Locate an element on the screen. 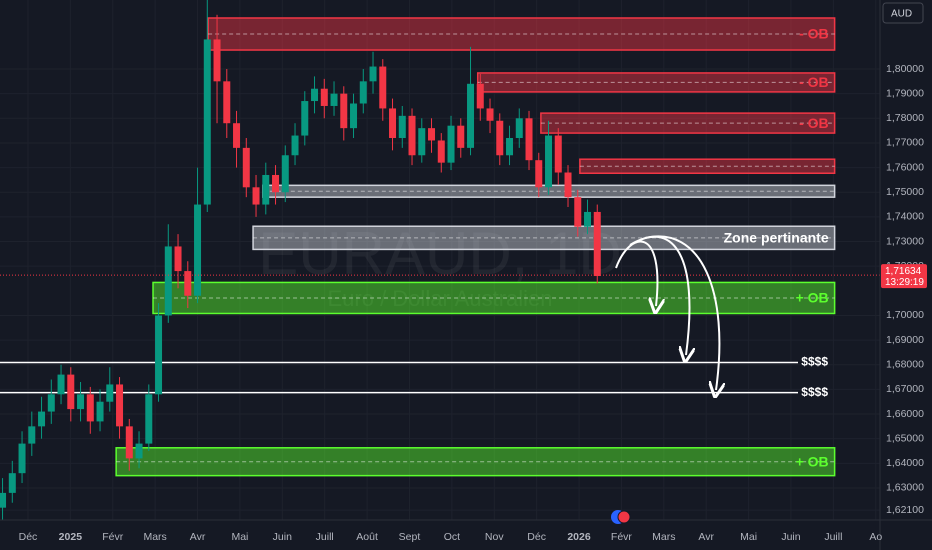  y-tick-label: 1,76000 is located at coordinates (905, 167).